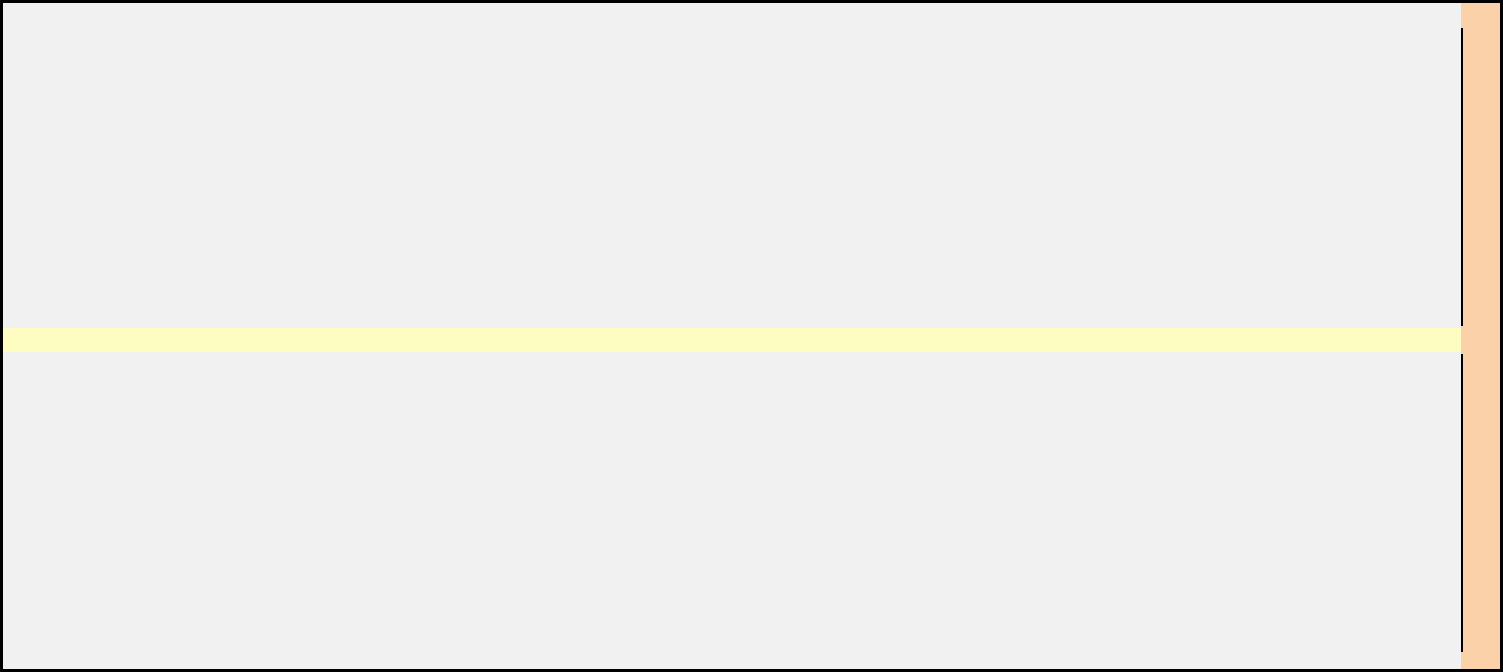 Image resolution: width=1503 pixels, height=672 pixels. Describe the element at coordinates (1462, 177) in the screenshot. I see `rcp-panel-right-border` at that location.